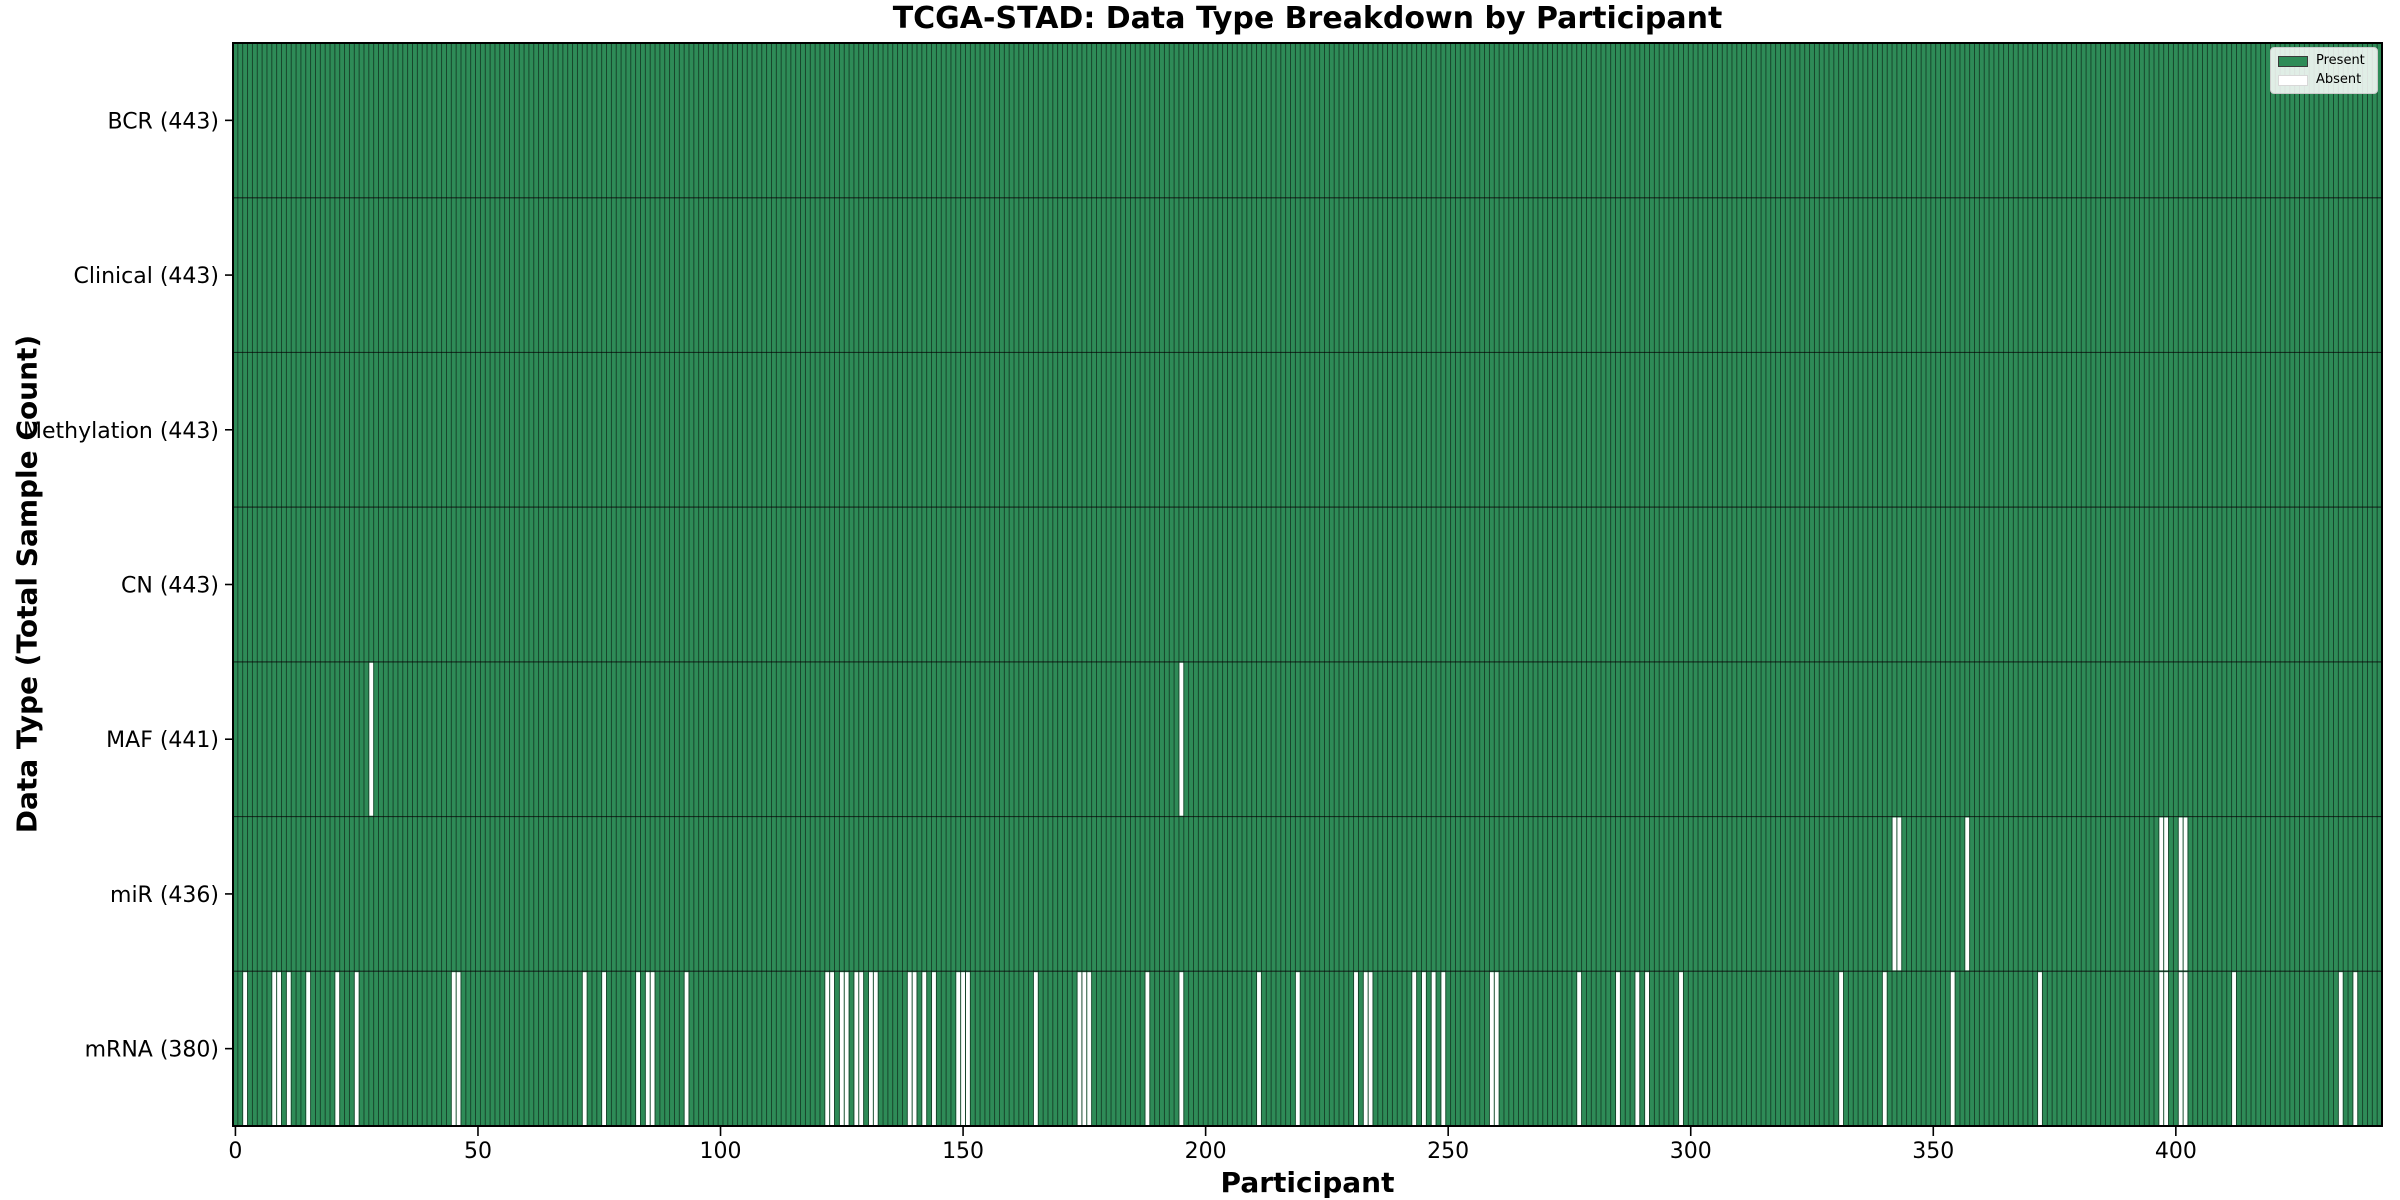 The image size is (2400, 1200). What do you see at coordinates (235, 1151) in the screenshot?
I see `x-tick-label: 0` at bounding box center [235, 1151].